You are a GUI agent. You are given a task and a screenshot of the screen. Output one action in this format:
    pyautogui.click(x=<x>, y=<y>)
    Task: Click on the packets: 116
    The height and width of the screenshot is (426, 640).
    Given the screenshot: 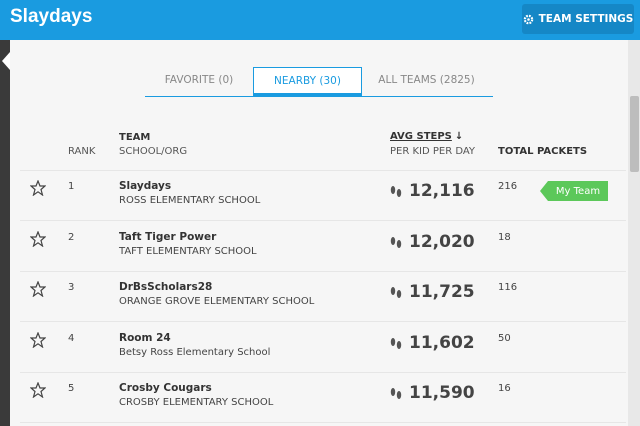 What is the action you would take?
    pyautogui.click(x=508, y=287)
    